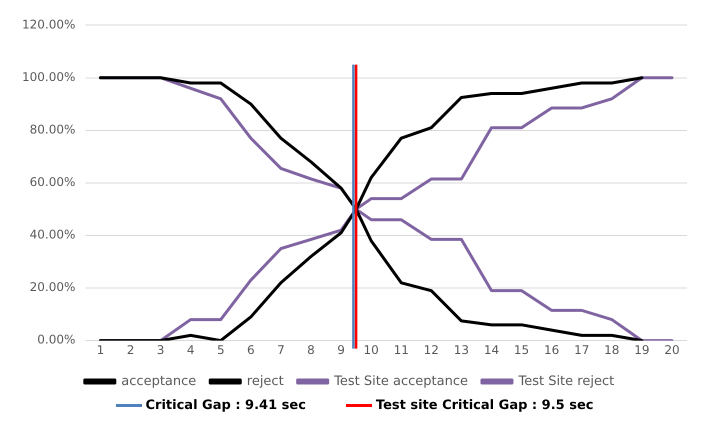  Describe the element at coordinates (565, 381) in the screenshot. I see `legend-label: Test Site reject` at that location.